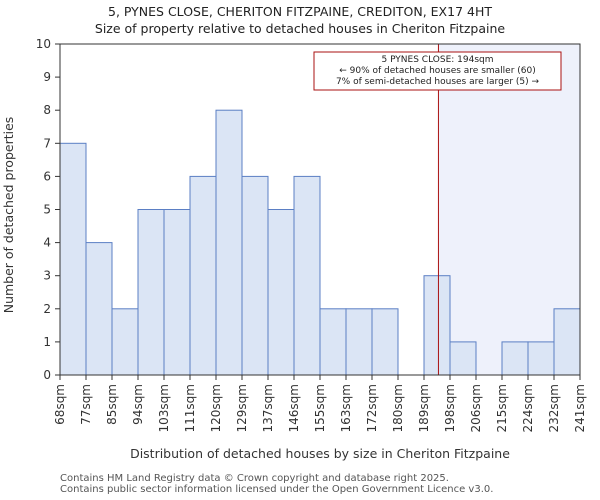 Image resolution: width=600 pixels, height=500 pixels. I want to click on bar-163sqm, so click(359, 342).